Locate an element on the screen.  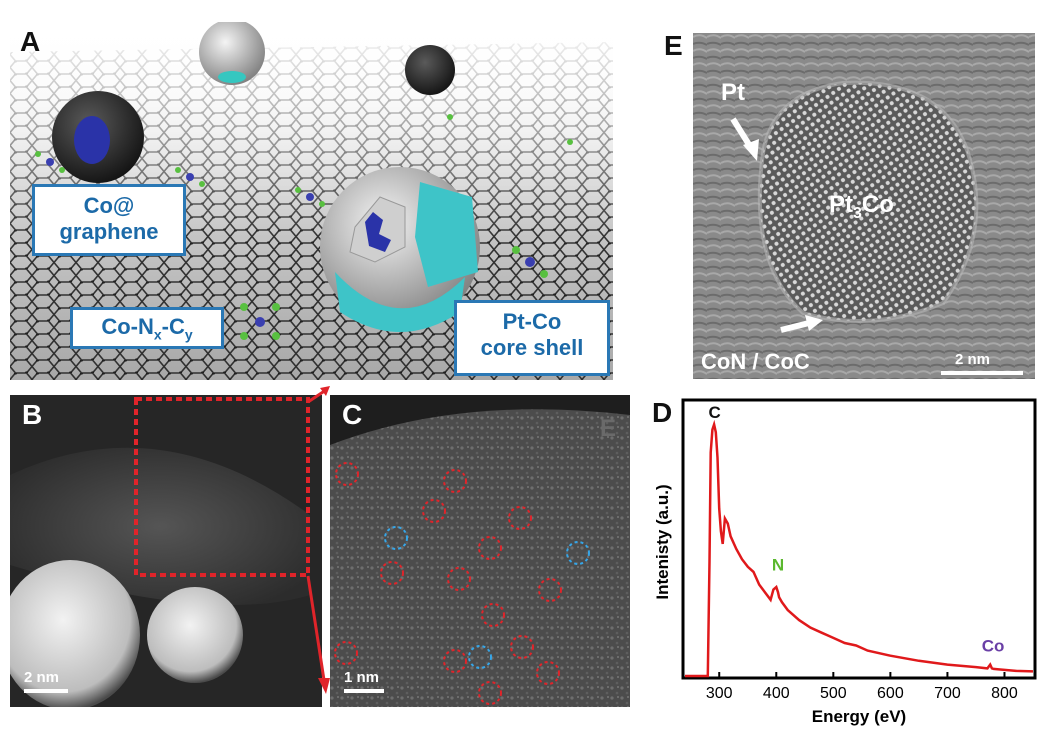
panel-letter-d: D is located at coordinates (662, 412).